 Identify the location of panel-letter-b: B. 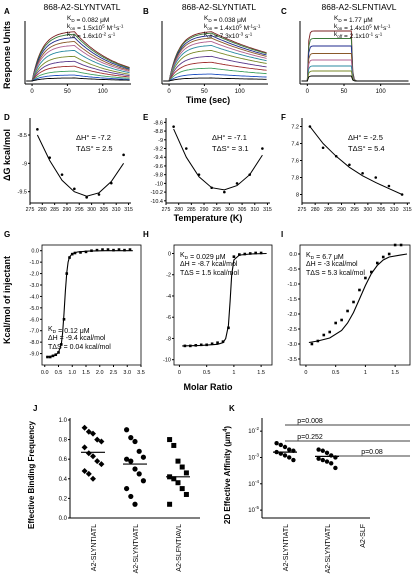
(146, 11).